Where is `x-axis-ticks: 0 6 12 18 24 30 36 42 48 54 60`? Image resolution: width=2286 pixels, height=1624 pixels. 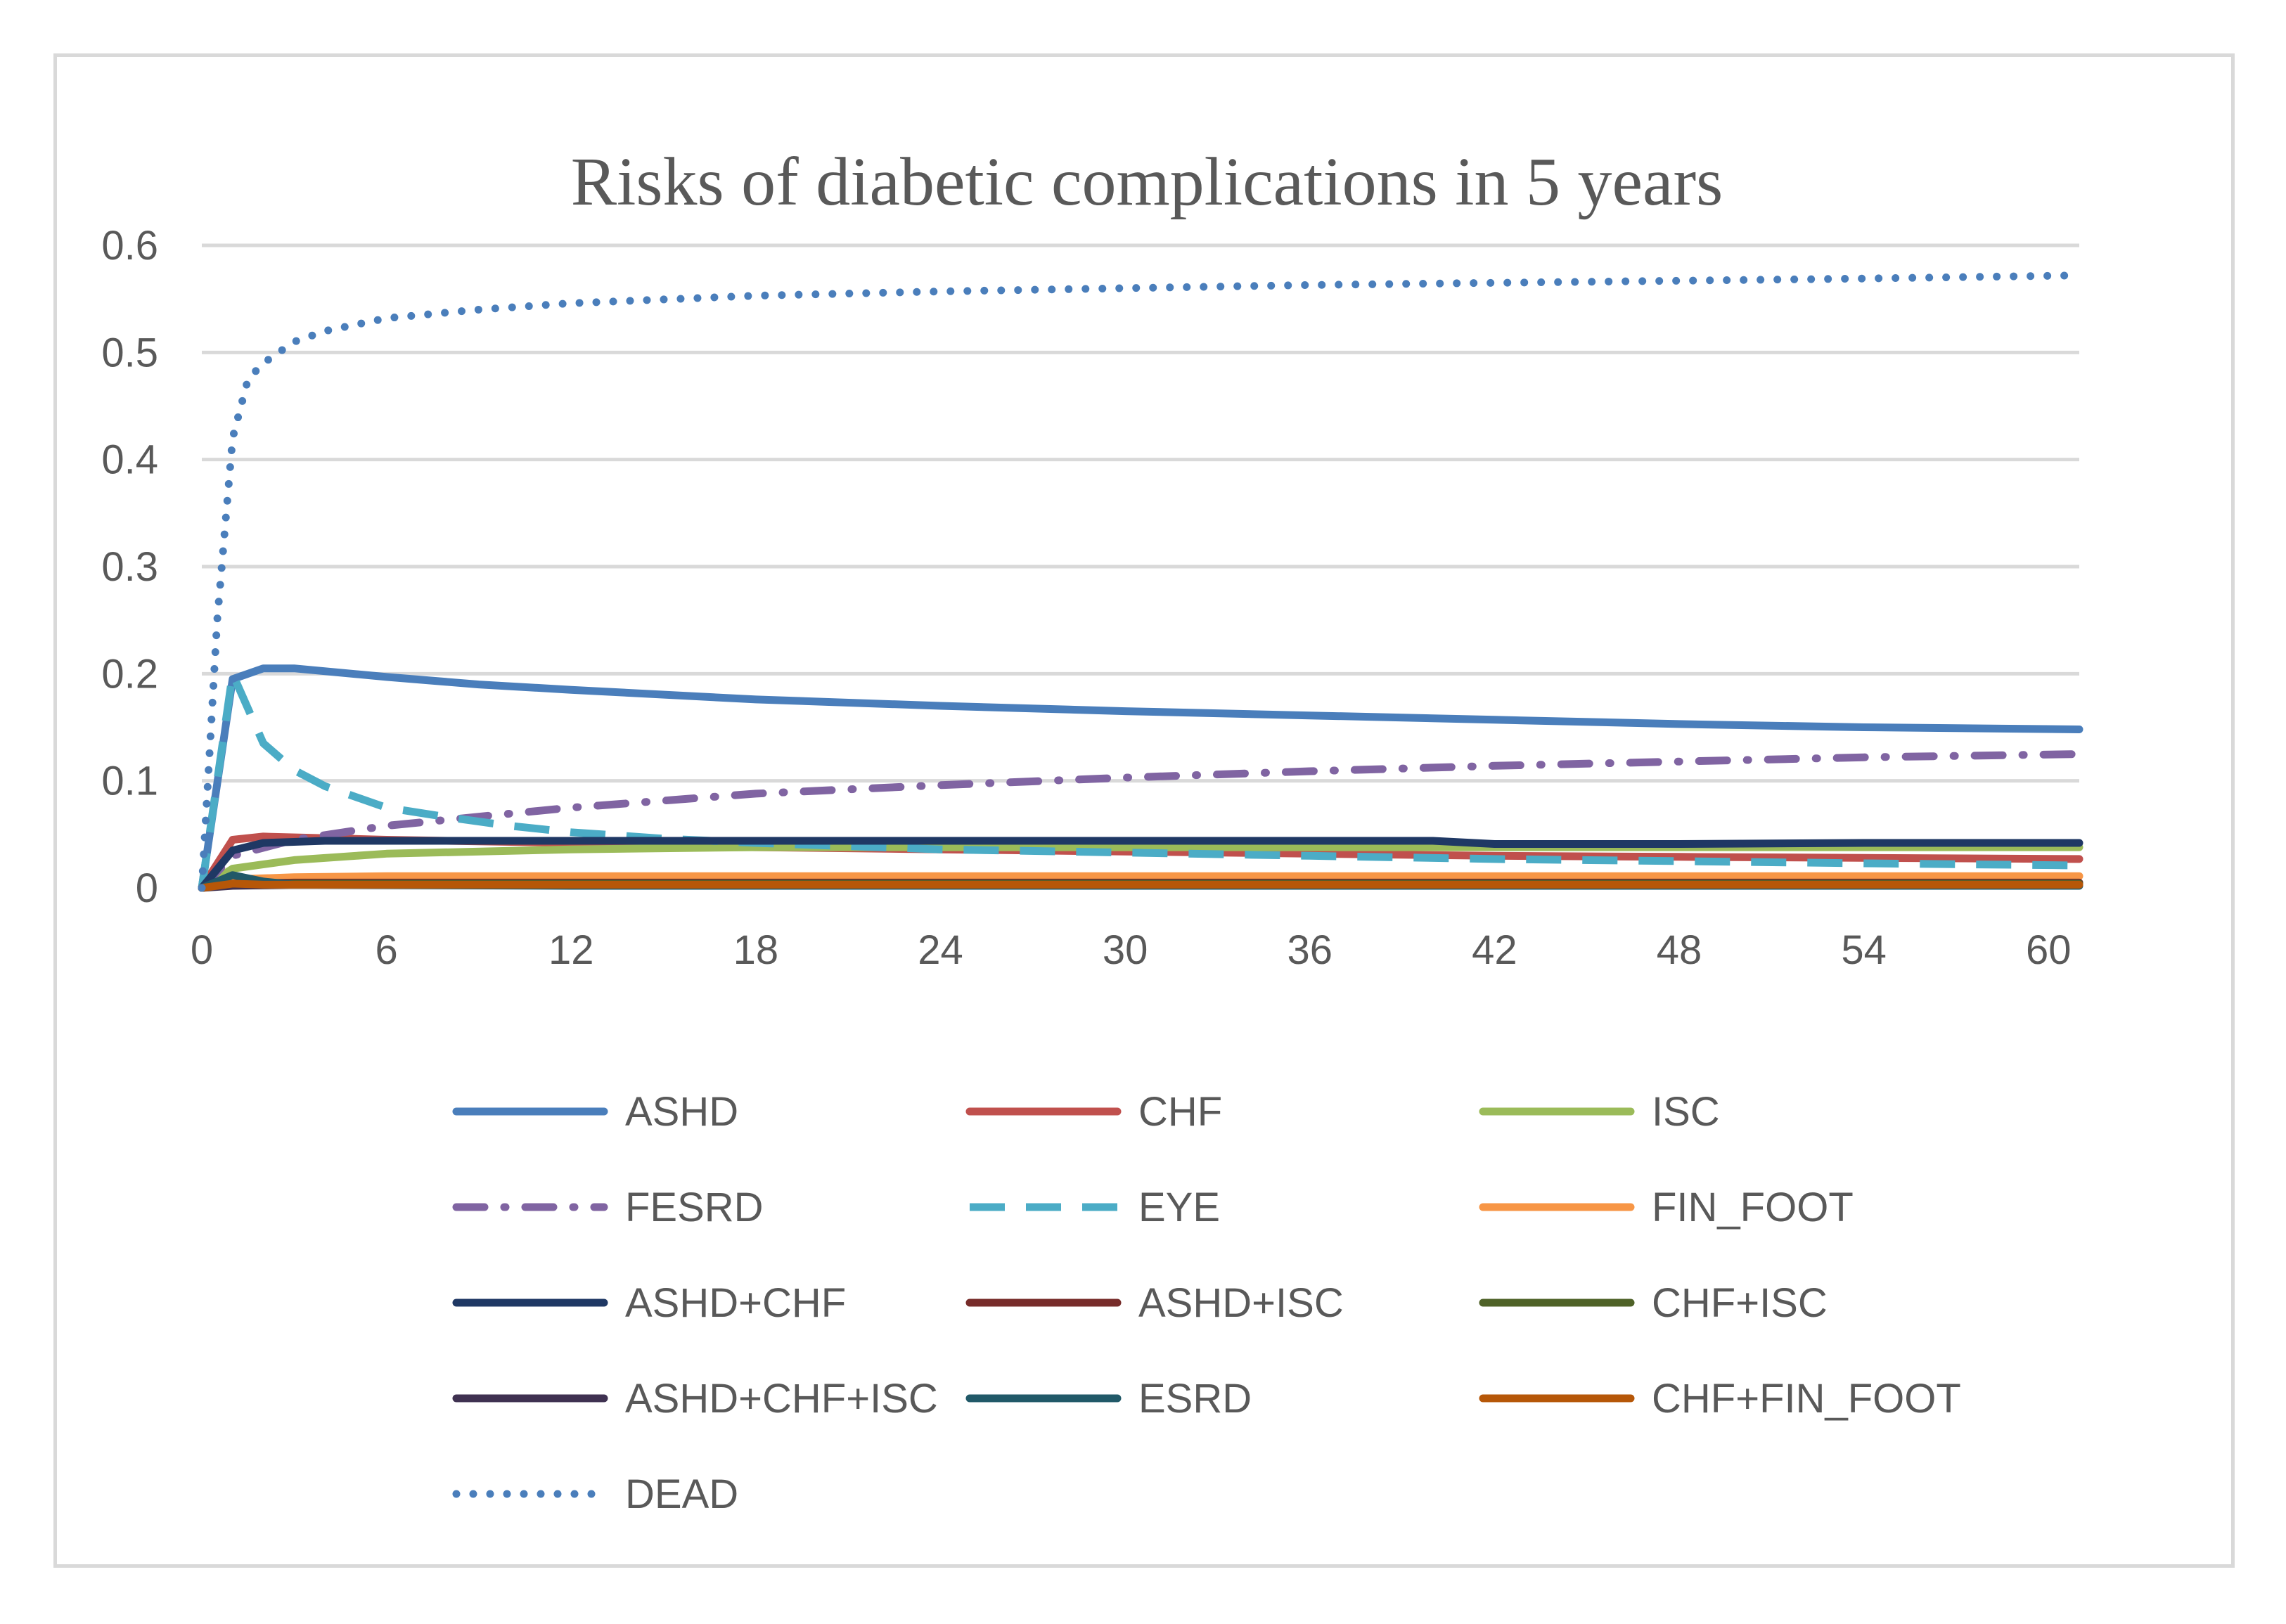
x-axis-ticks: 0 6 12 18 24 30 36 42 48 54 60 is located at coordinates (1131, 950).